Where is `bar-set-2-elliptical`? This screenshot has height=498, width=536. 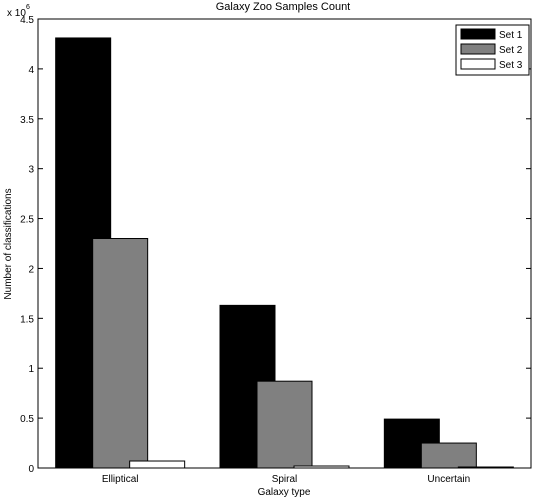 bar-set-2-elliptical is located at coordinates (120, 353).